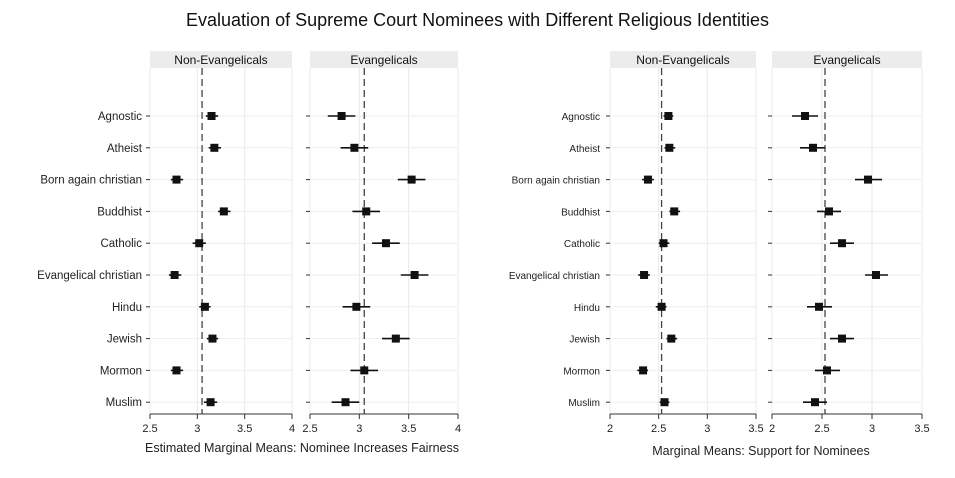 The height and width of the screenshot is (478, 955). I want to click on chart1-category-label-9: Muslim, so click(124, 403).